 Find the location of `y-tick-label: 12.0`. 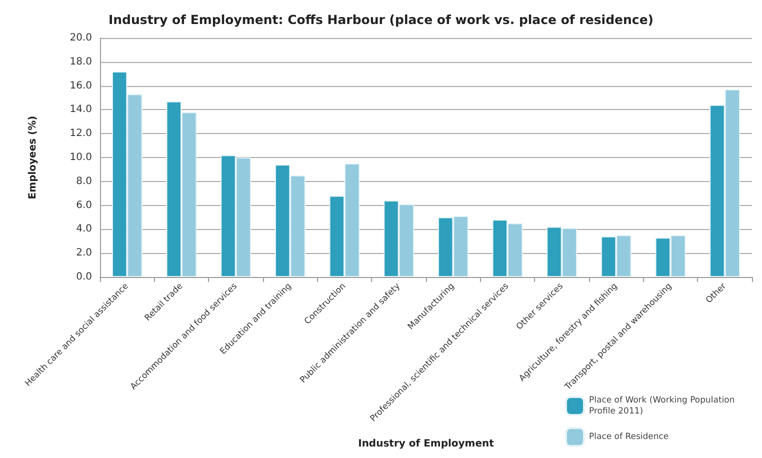

y-tick-label: 12.0 is located at coordinates (81, 134).